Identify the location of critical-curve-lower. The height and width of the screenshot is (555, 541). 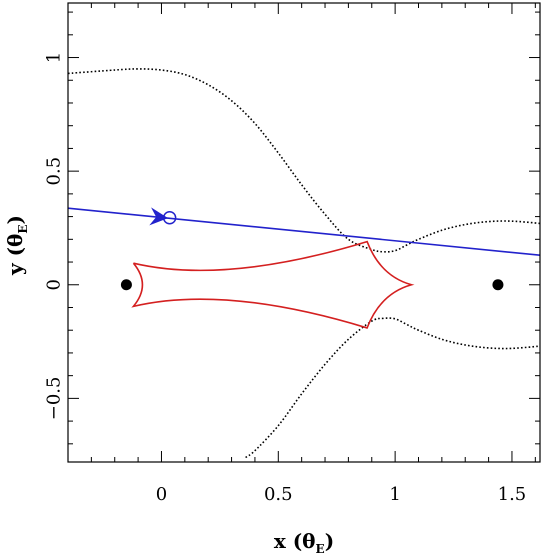
(392, 388).